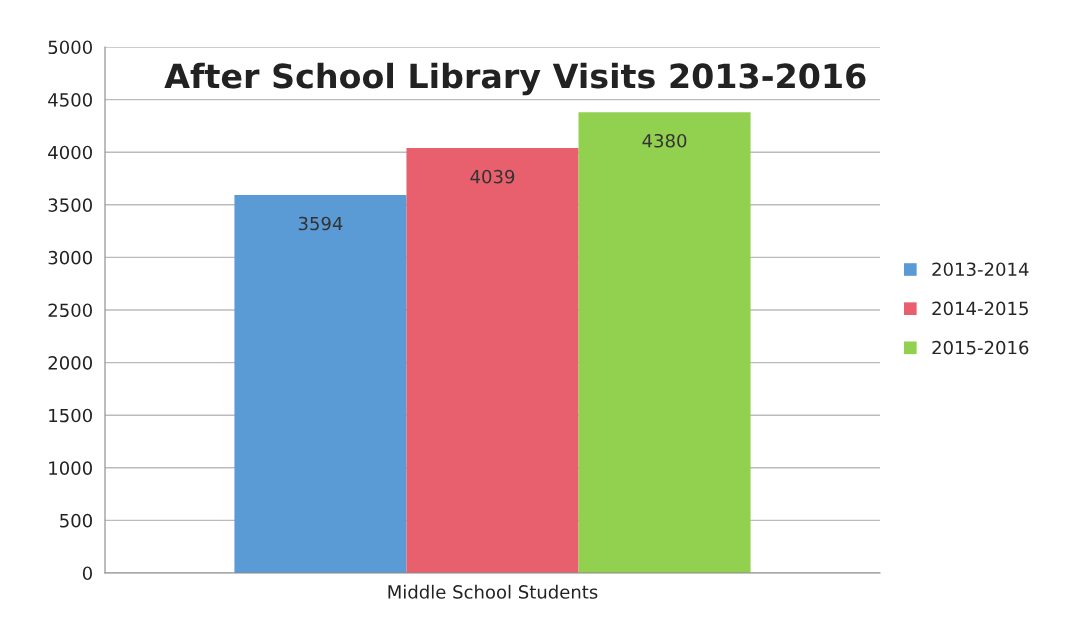  I want to click on legend-label: 2014-2015, so click(980, 308).